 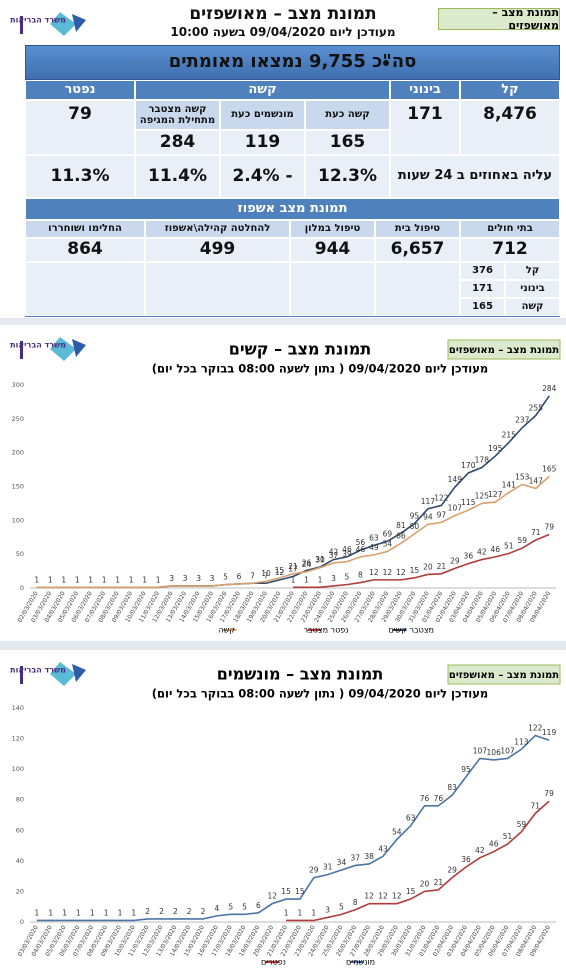 What do you see at coordinates (18, 419) in the screenshot?
I see `y-tick-label: 250` at bounding box center [18, 419].